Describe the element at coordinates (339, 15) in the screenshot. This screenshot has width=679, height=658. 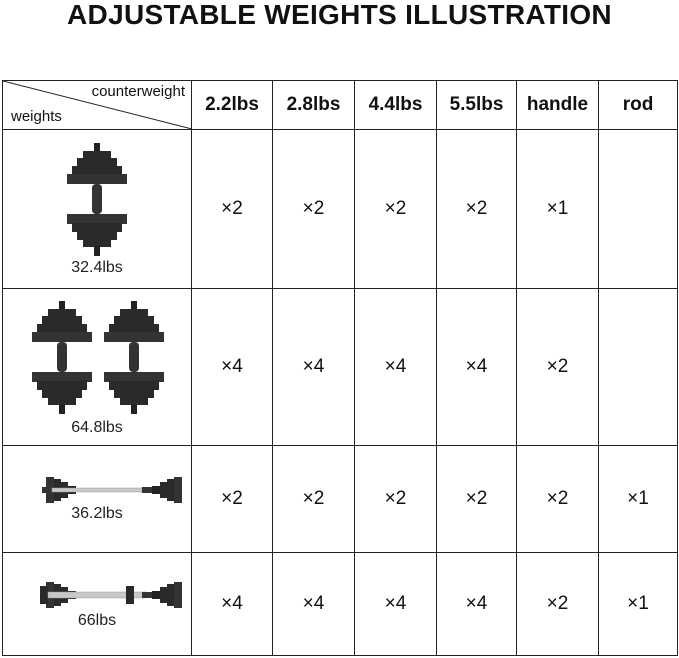
I see `page-title: ADJUSTABLE WEIGHTS ILLUSTRATION` at that location.